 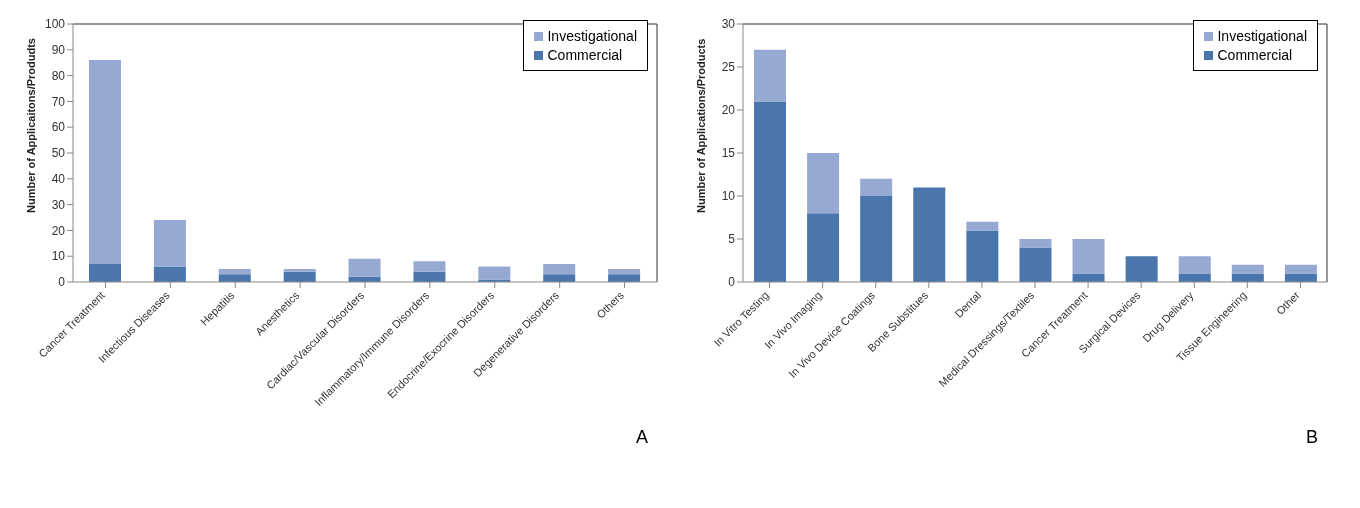 What do you see at coordinates (58, 101) in the screenshot?
I see `y-tick-label: 70` at bounding box center [58, 101].